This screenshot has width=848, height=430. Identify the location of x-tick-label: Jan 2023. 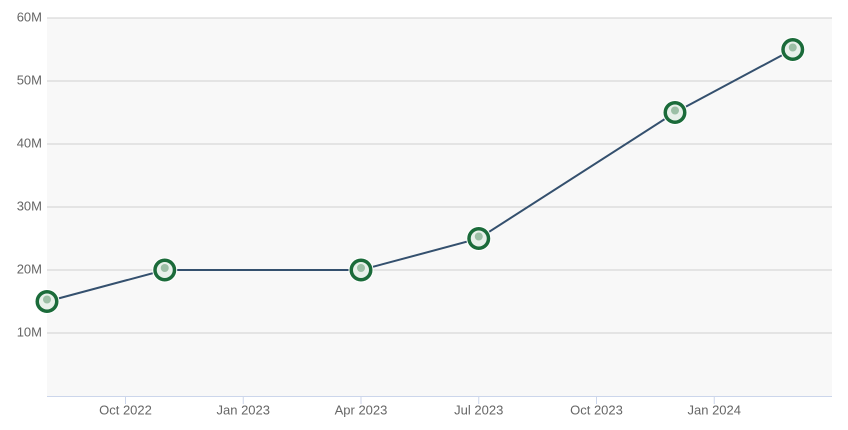
(244, 409).